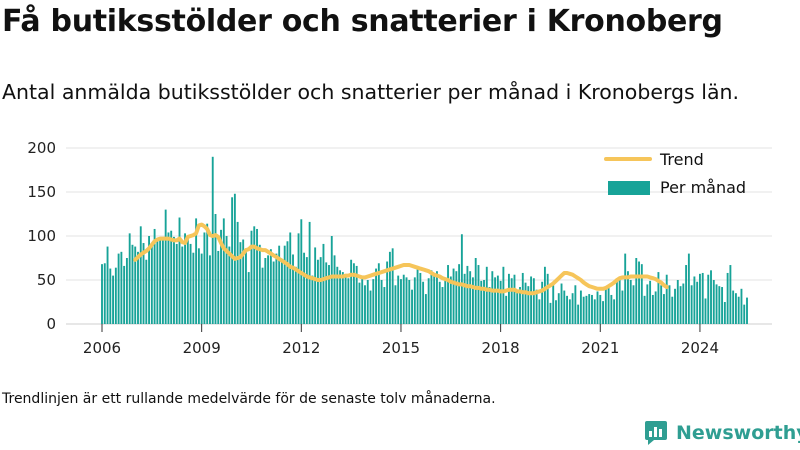 This screenshot has width=800, height=450. I want to click on y-tick-label: 100, so click(41, 236).